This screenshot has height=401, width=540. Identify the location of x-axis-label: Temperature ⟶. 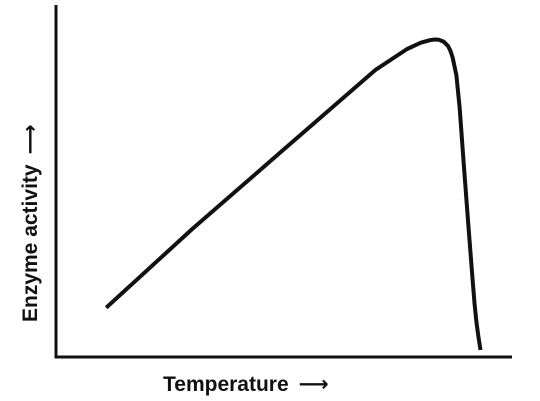
(246, 384).